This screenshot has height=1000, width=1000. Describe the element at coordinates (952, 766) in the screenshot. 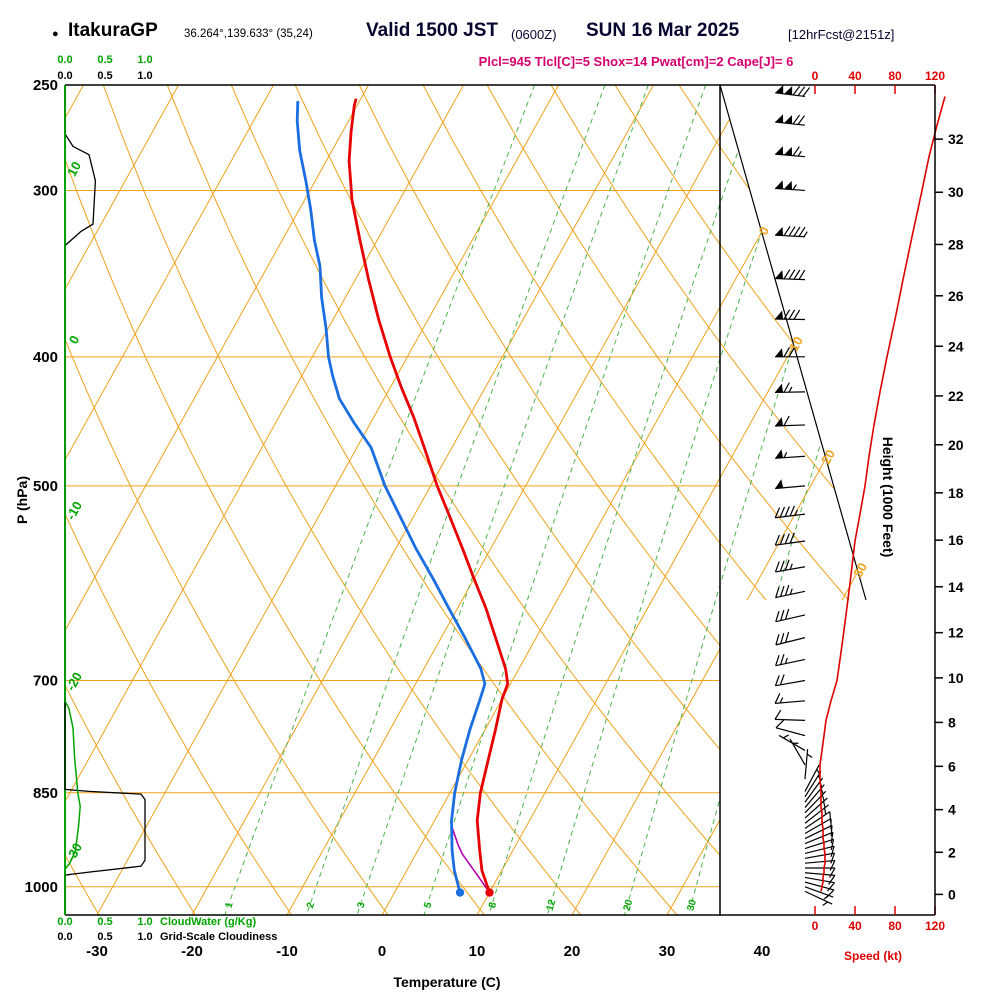

I see `height-tick-label: 6` at that location.